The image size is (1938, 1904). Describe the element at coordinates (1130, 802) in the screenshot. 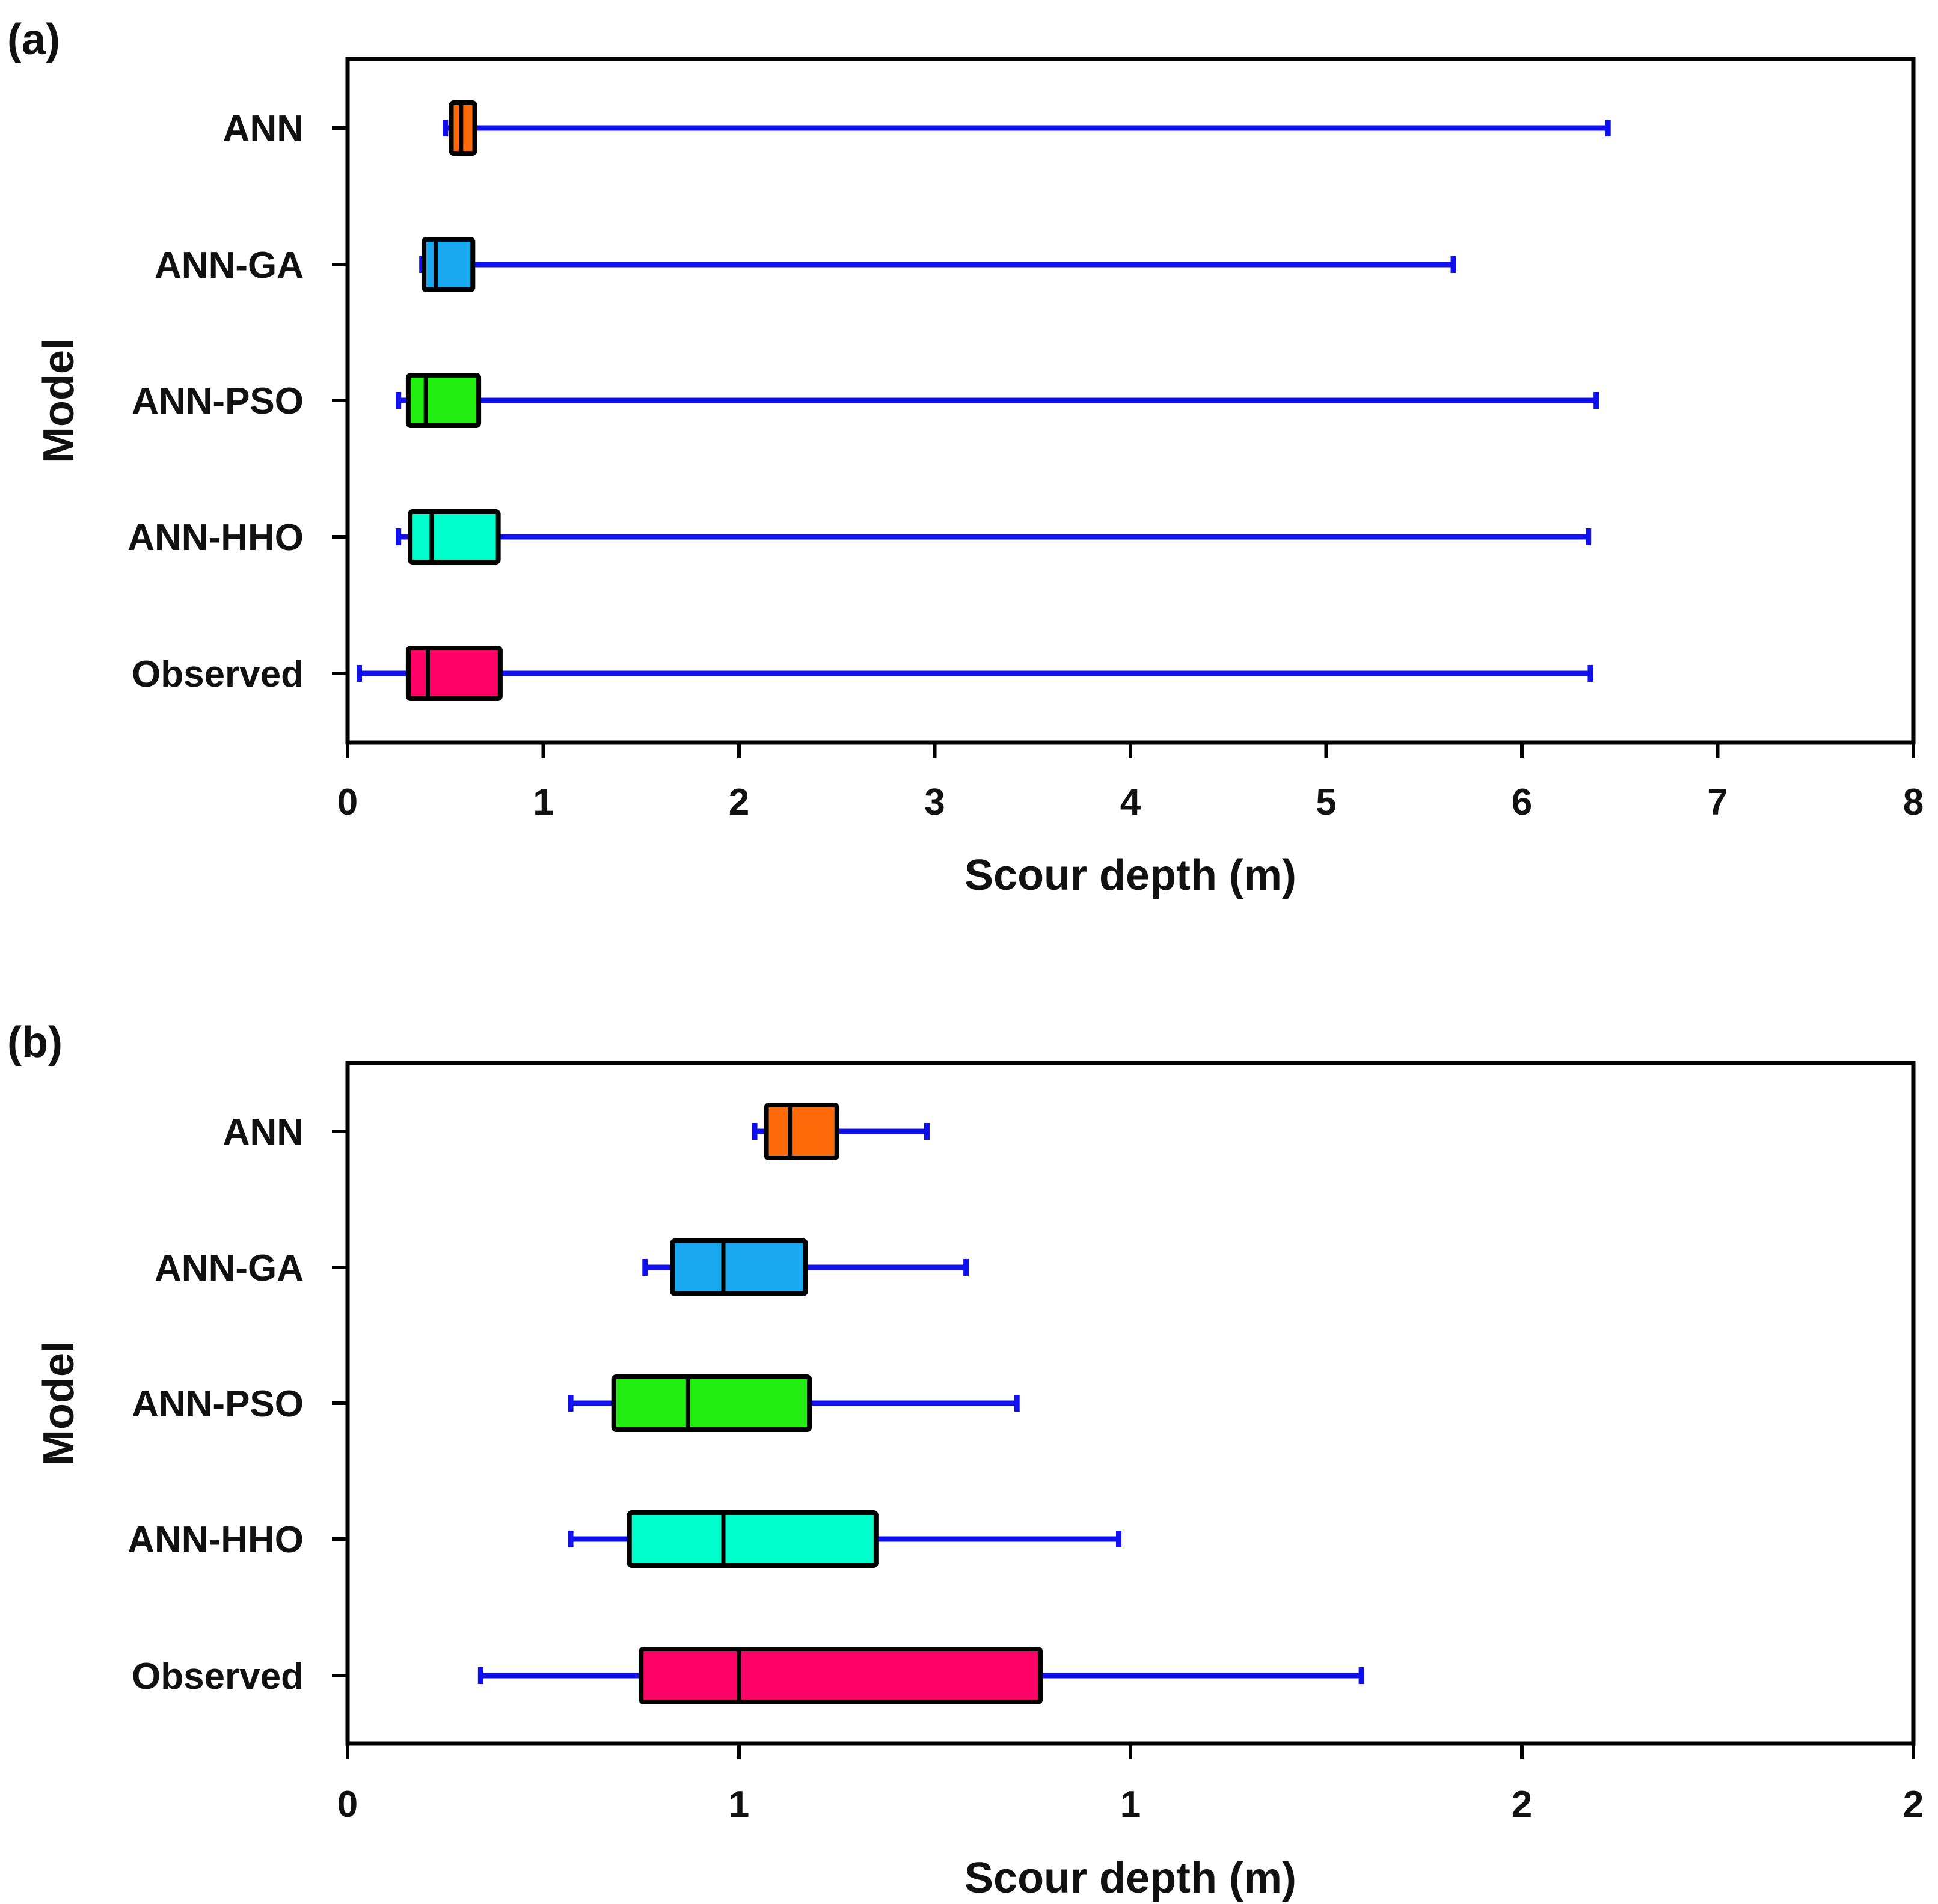

I see `x-tick-label: 4` at that location.